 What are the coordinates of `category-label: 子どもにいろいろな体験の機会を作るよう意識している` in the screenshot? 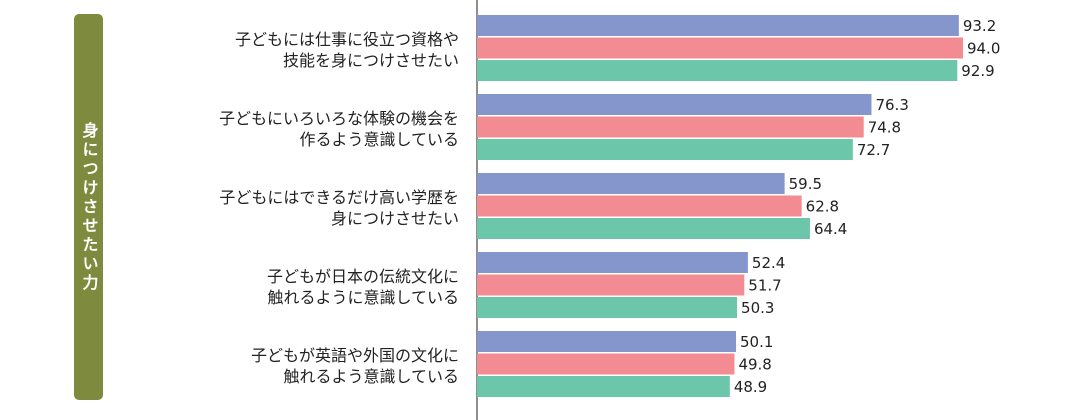 It's located at (339, 129).